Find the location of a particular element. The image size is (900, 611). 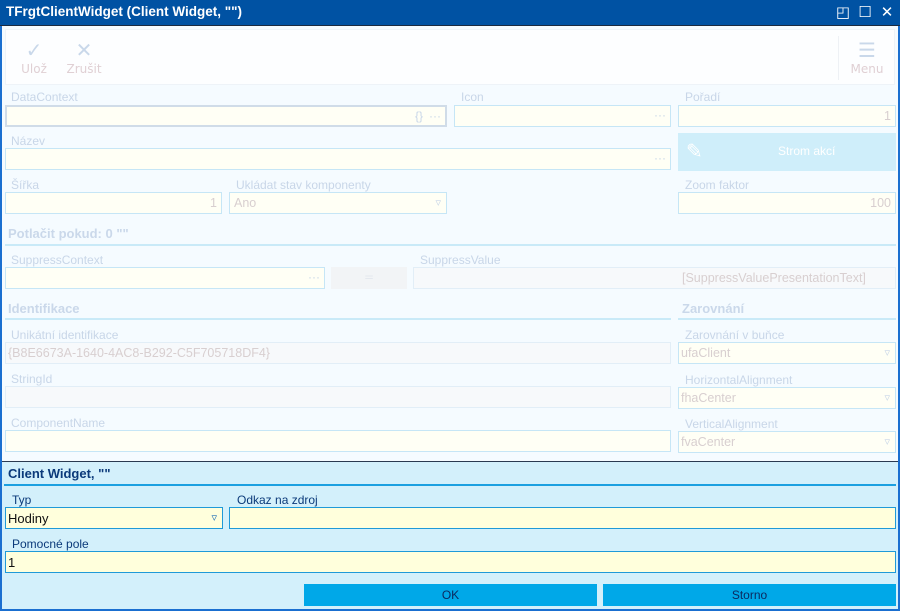

pomocne-input: 1 is located at coordinates (450, 562).